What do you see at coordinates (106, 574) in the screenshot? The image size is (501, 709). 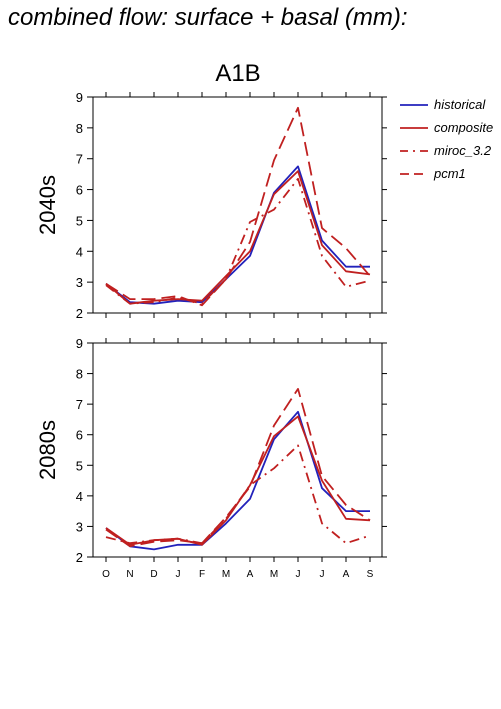 I see `x-tick-label: O` at bounding box center [106, 574].